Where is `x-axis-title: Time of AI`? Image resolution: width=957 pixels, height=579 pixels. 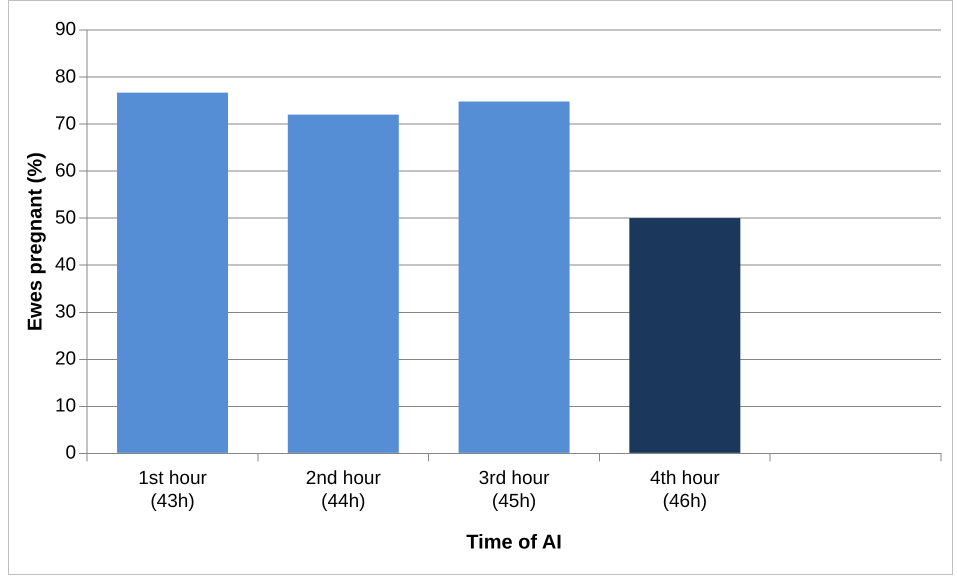
x-axis-title: Time of AI is located at coordinates (514, 543).